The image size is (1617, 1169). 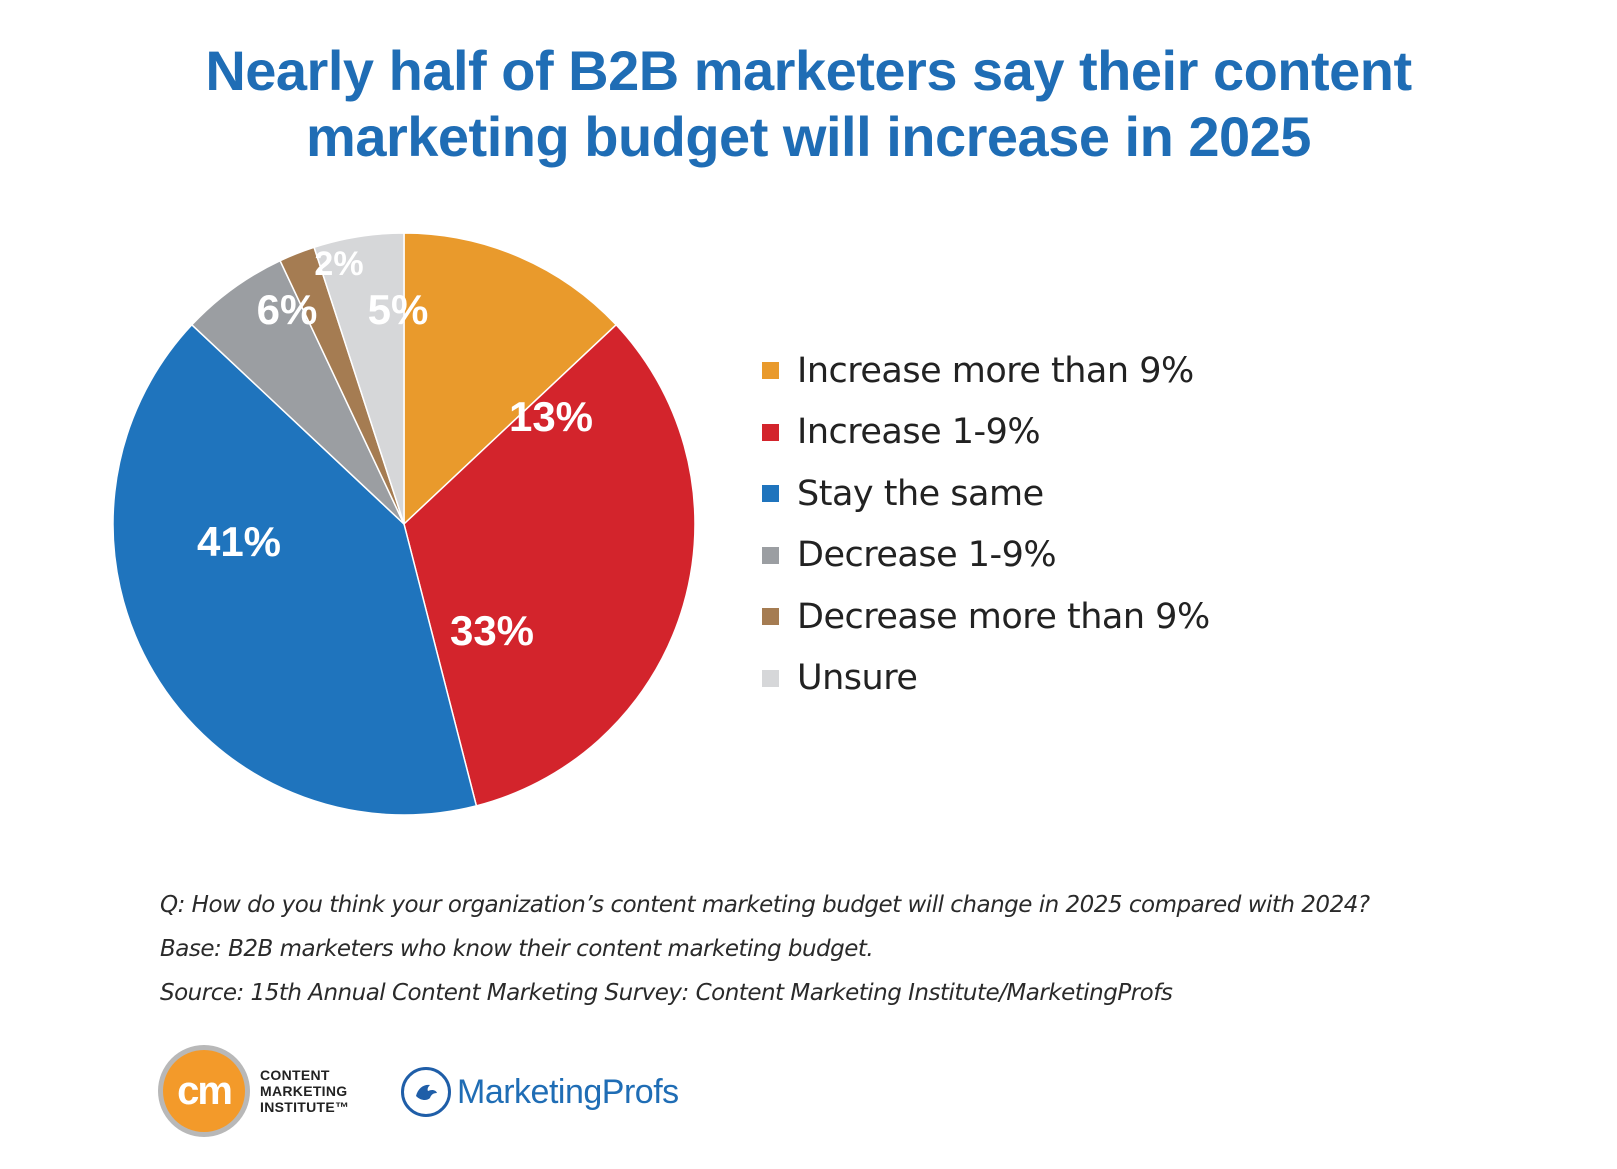 I want to click on cmi-wordmark: CONTENT MARKETING INSTITUTE™, so click(x=304, y=1091).